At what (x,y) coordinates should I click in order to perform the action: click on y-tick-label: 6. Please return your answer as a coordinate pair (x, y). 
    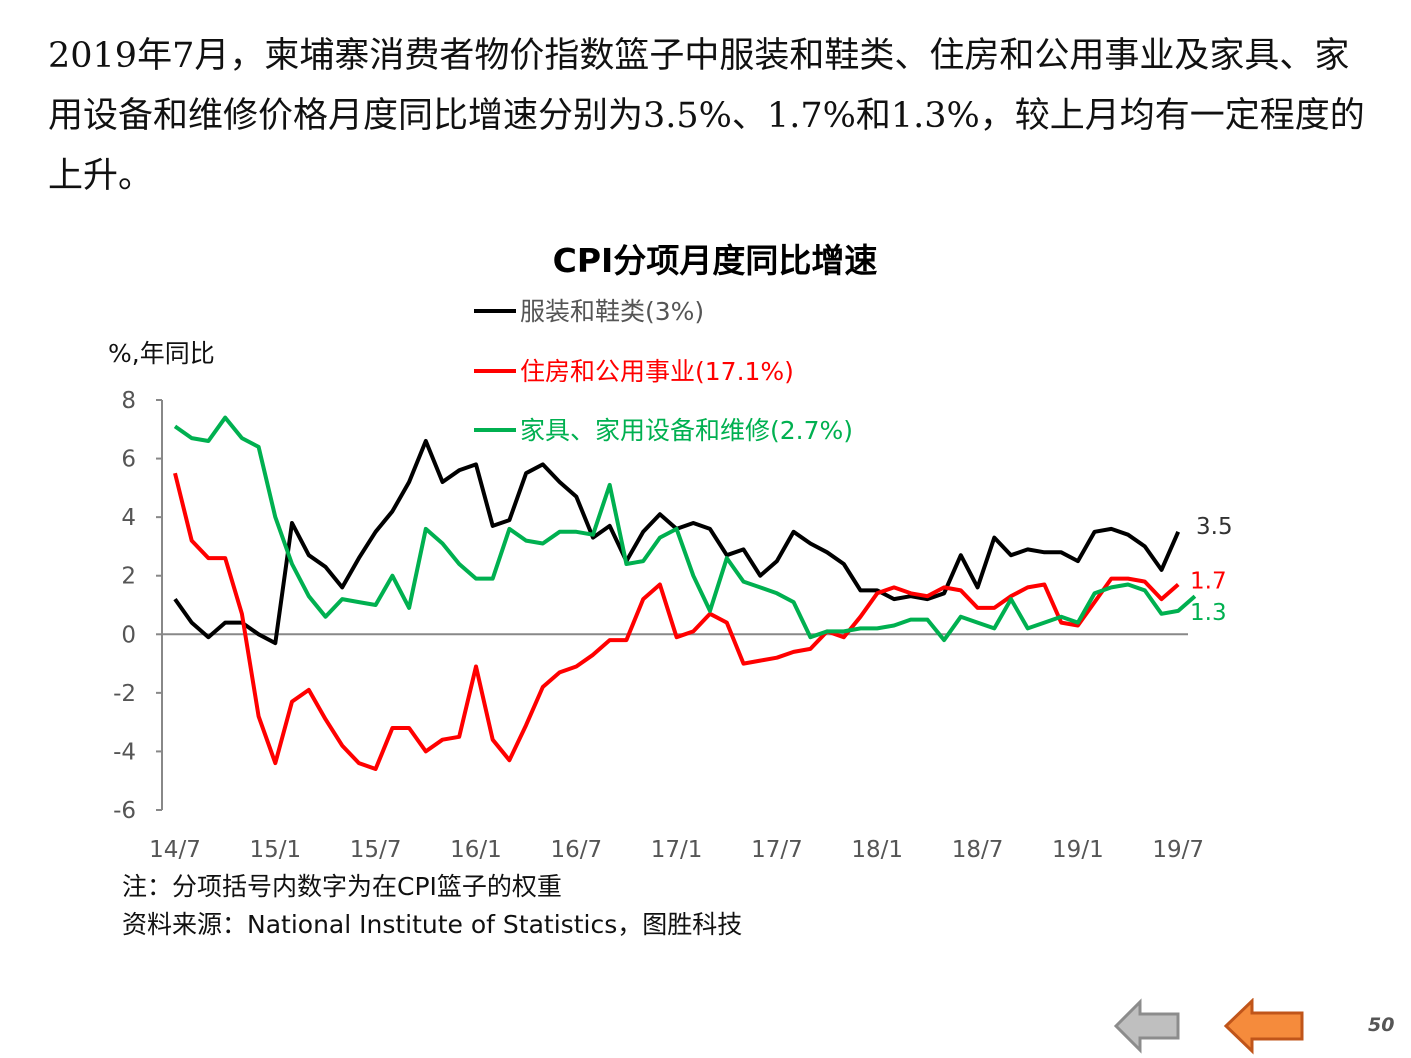
    Looking at the image, I should click on (128, 460).